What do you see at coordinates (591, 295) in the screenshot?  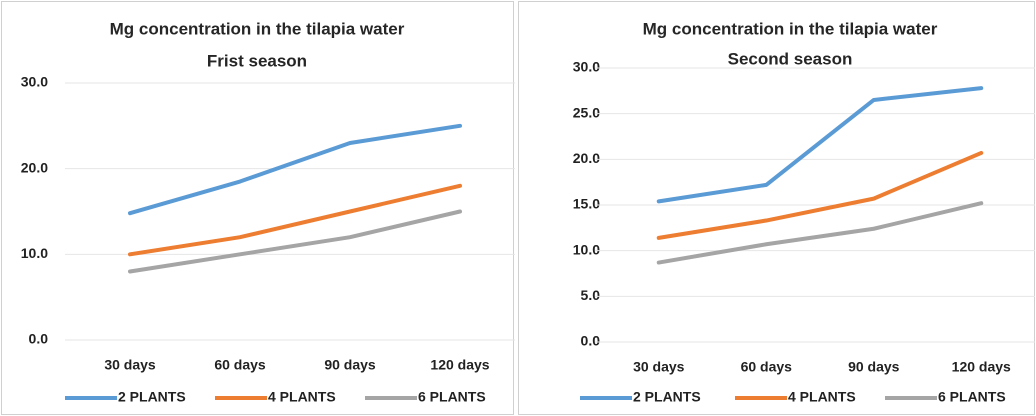 I see `y-tick-label: 5.0` at bounding box center [591, 295].